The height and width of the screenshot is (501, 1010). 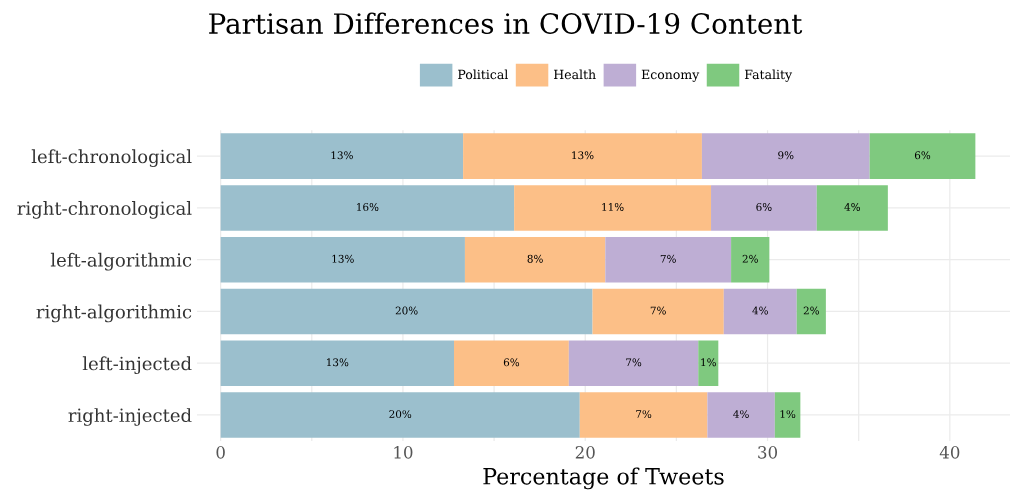 What do you see at coordinates (768, 75) in the screenshot?
I see `legend-label: Fatality` at bounding box center [768, 75].